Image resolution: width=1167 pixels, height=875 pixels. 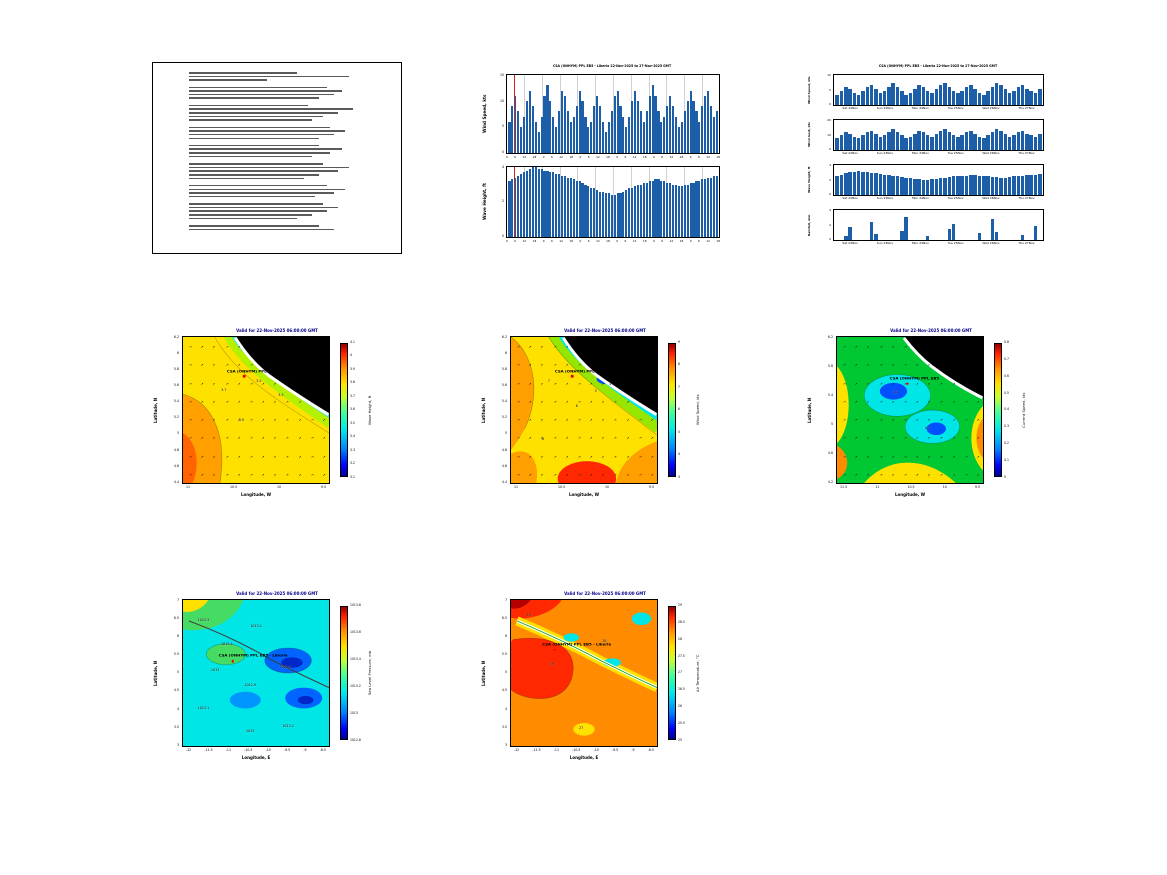 What do you see at coordinates (256, 626) in the screenshot?
I see `contour-label: 1013.2` at bounding box center [256, 626].